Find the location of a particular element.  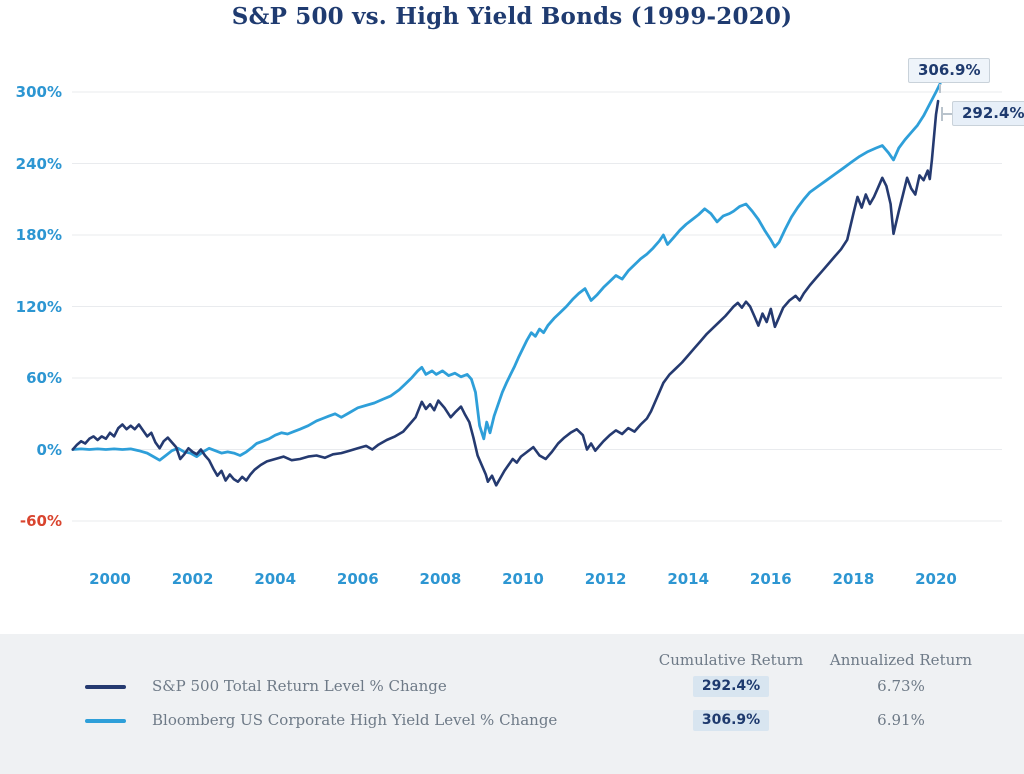

hy-endpoint-value: 306.9% is located at coordinates (949, 70).